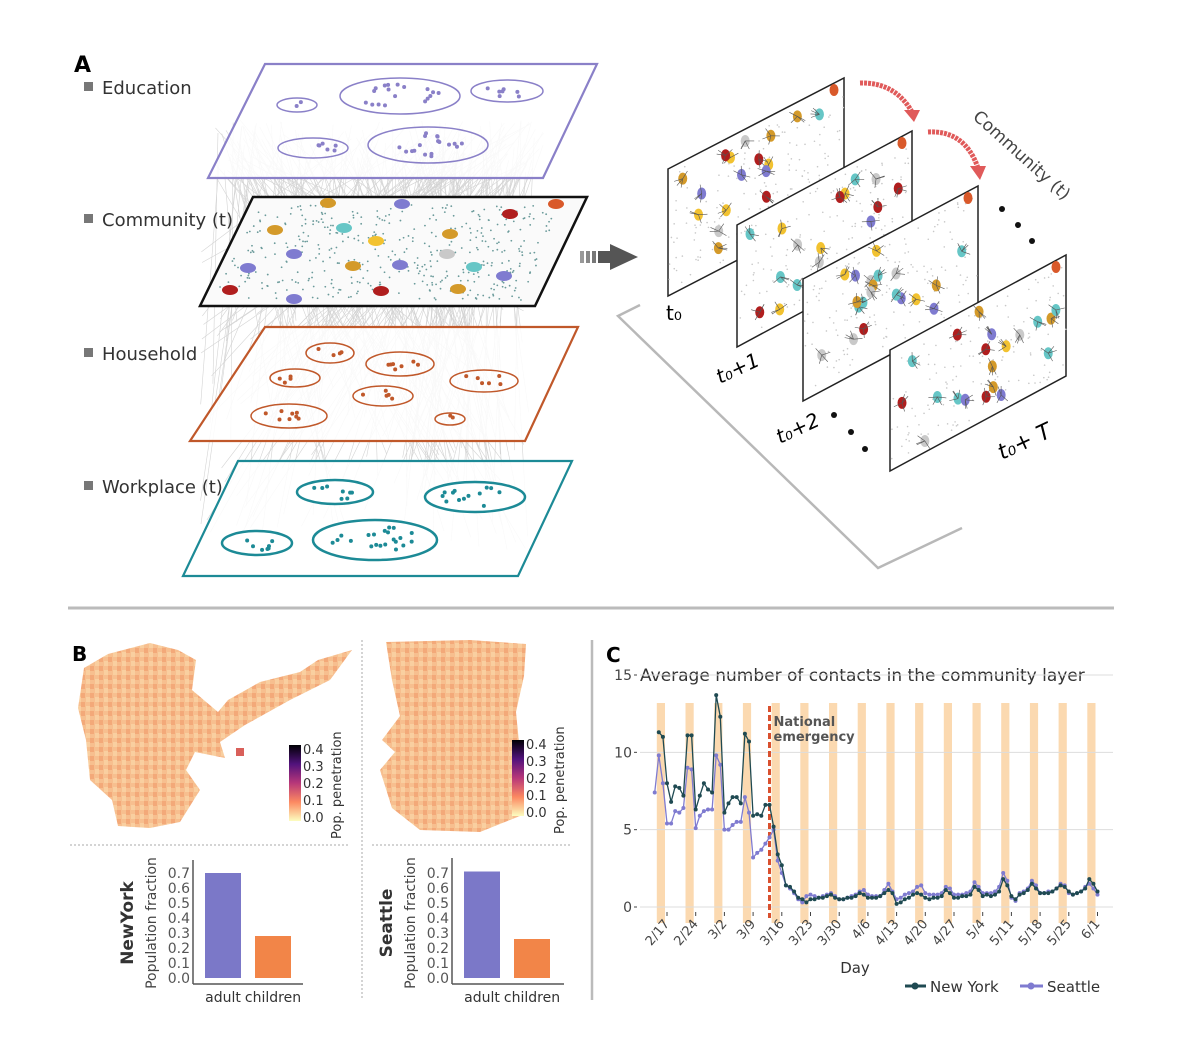 The width and height of the screenshot is (1200, 1060). I want to click on y-tick-label: 0.1, so click(179, 964).